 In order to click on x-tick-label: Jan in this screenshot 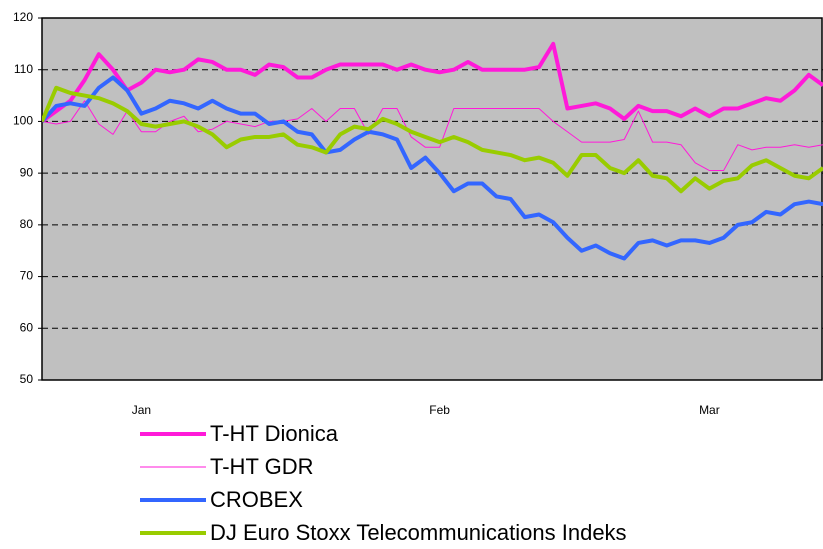, I will do `click(141, 410)`.